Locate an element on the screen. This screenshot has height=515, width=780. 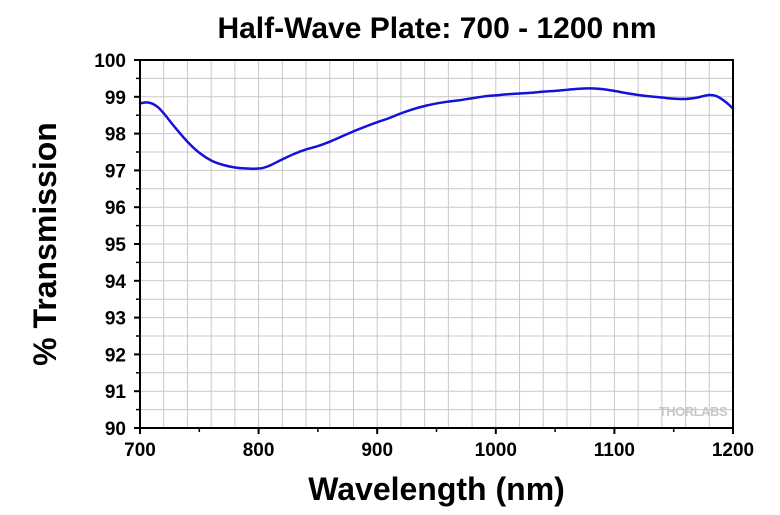
y-tick-label: 94 is located at coordinates (116, 282).